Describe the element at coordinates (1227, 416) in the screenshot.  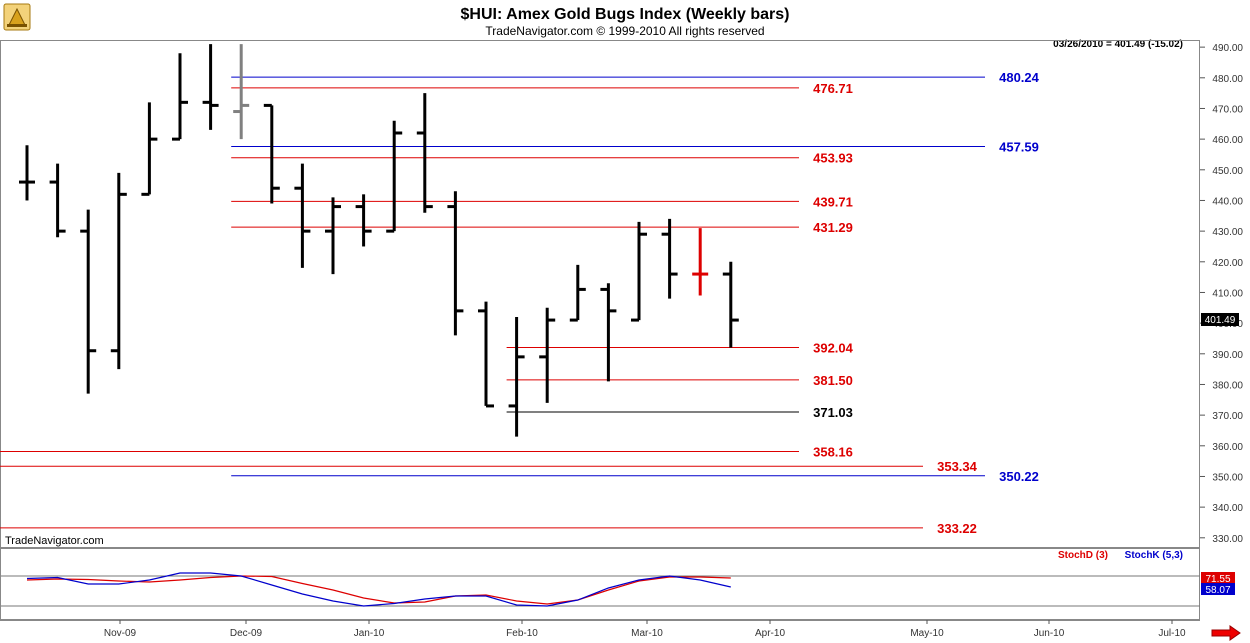
I see `y-tick-label: 370.00` at that location.